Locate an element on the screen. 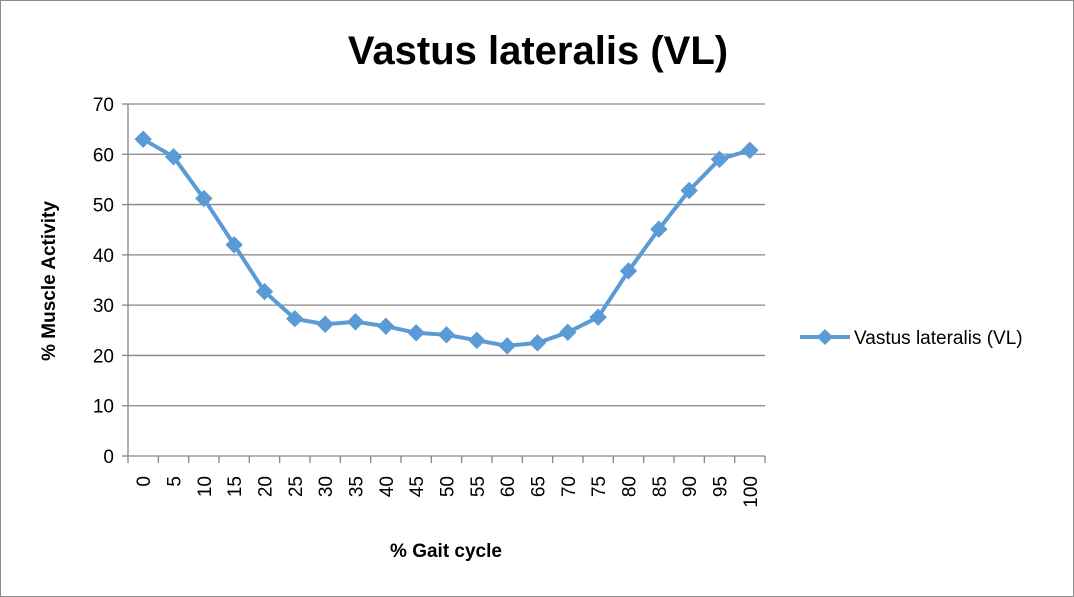 This screenshot has width=1074, height=597. y-tick-label: 20 is located at coordinates (103, 356).